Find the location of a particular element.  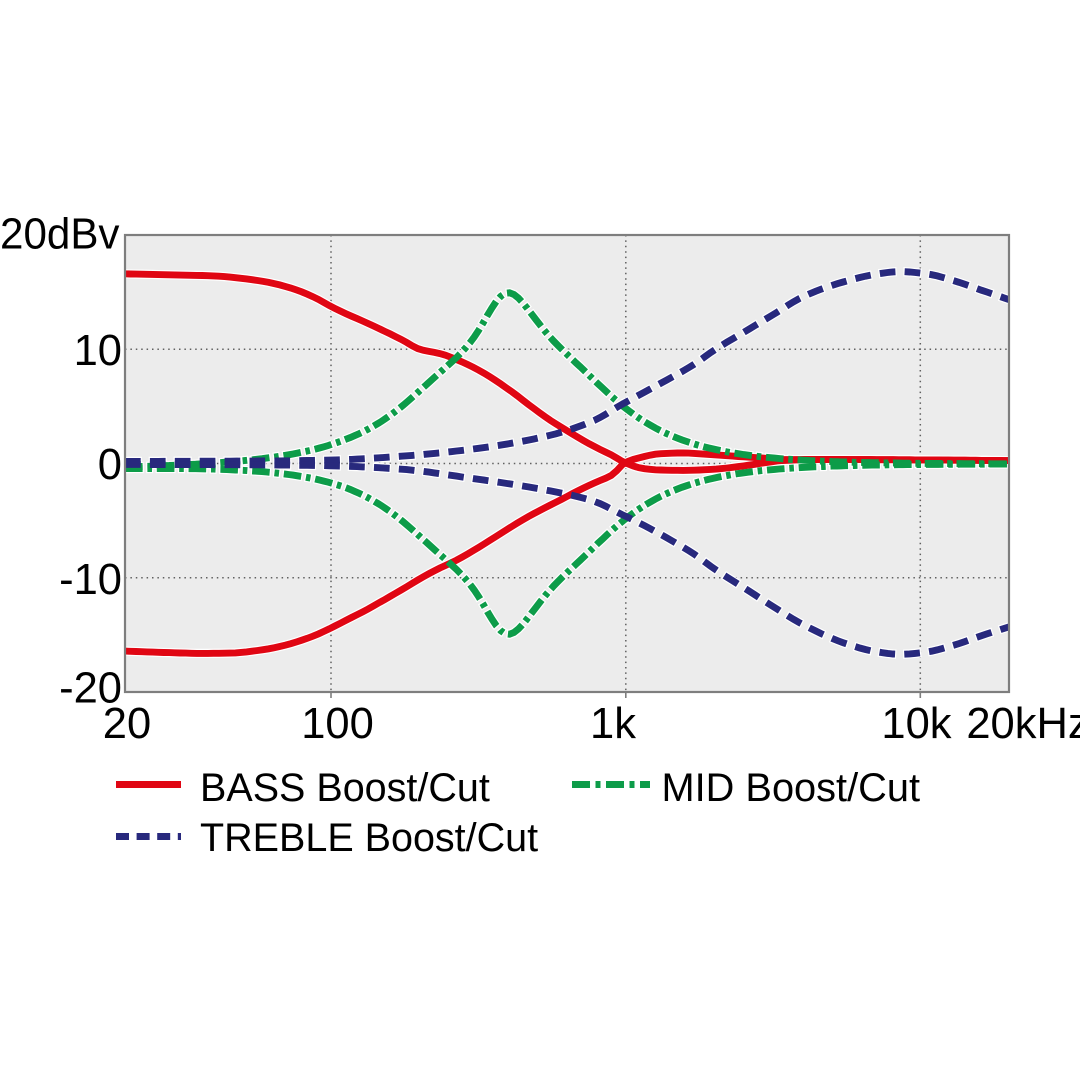

svg-text: 0 is located at coordinates (110, 465).